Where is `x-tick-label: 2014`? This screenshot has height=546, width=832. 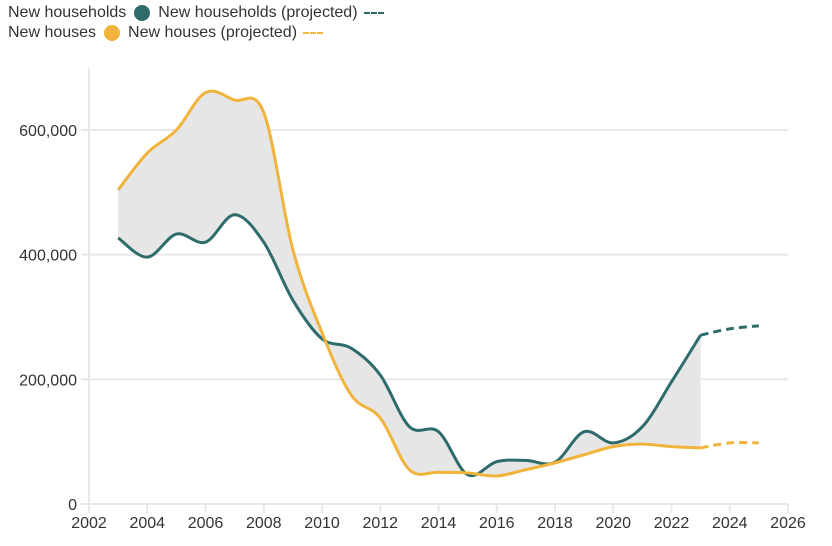 x-tick-label: 2014 is located at coordinates (439, 523).